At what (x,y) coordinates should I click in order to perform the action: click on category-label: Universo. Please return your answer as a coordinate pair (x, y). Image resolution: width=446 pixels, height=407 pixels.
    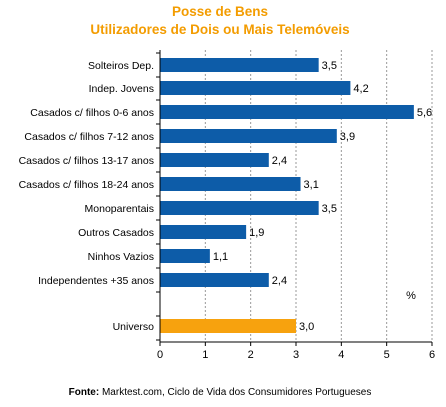
    Looking at the image, I should click on (134, 327).